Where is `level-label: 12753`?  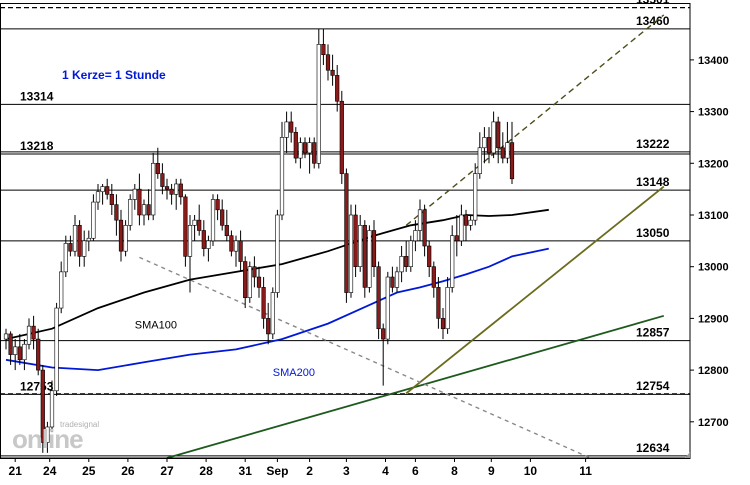
level-label: 12753 is located at coordinates (37, 386).